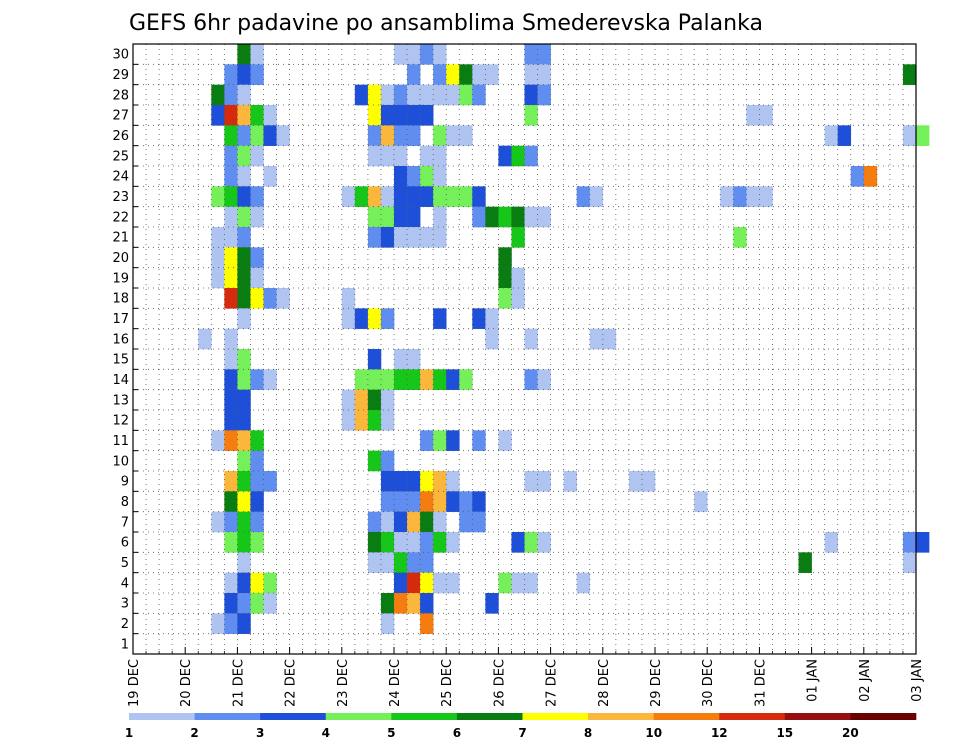  I want to click on heatmap-cell-m25-s8, so click(244, 156).